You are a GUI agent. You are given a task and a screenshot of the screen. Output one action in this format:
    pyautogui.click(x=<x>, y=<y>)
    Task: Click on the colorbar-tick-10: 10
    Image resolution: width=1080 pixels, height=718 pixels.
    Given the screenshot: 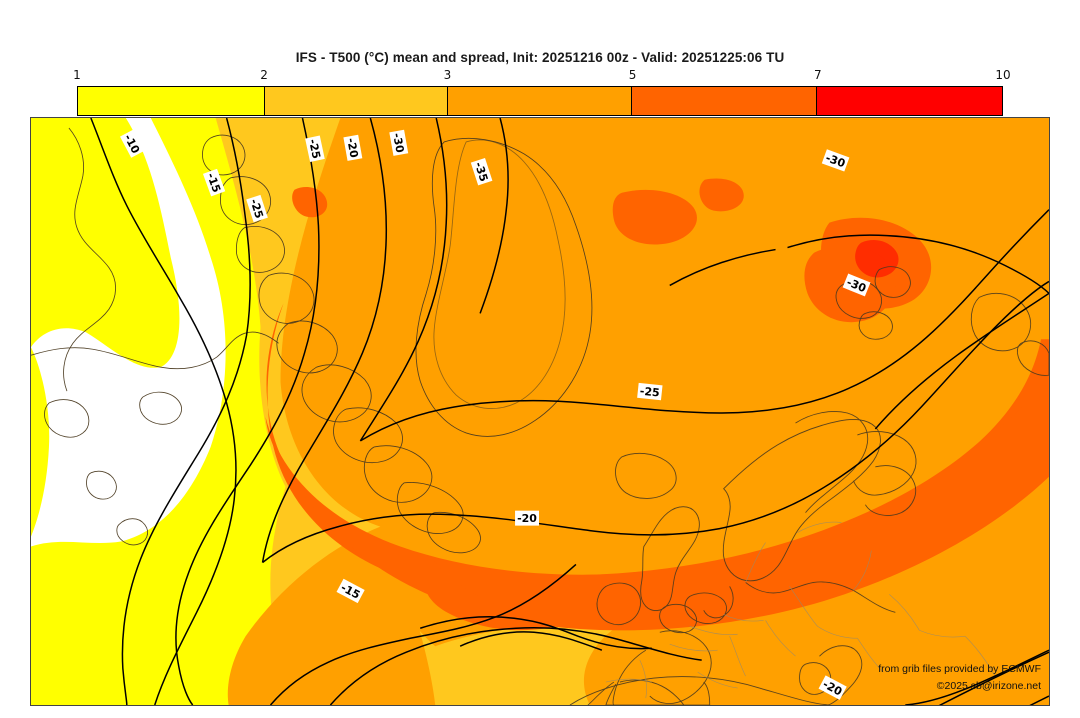 What is the action you would take?
    pyautogui.click(x=1003, y=75)
    